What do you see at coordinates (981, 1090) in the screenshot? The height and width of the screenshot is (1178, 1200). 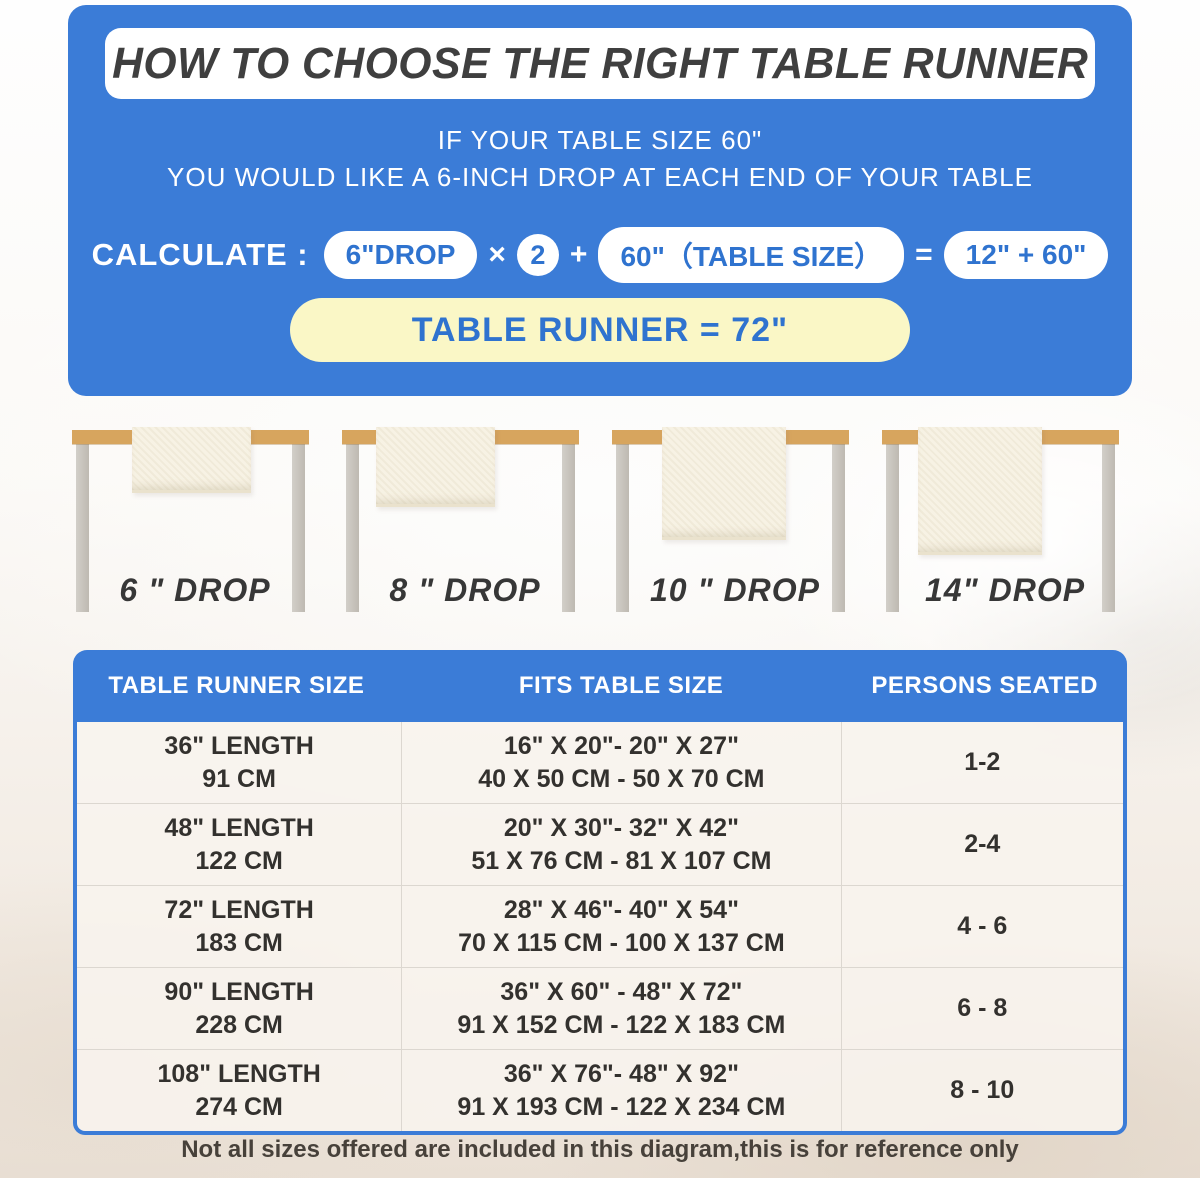 I see `persons-cell: 8 - 10` at bounding box center [981, 1090].